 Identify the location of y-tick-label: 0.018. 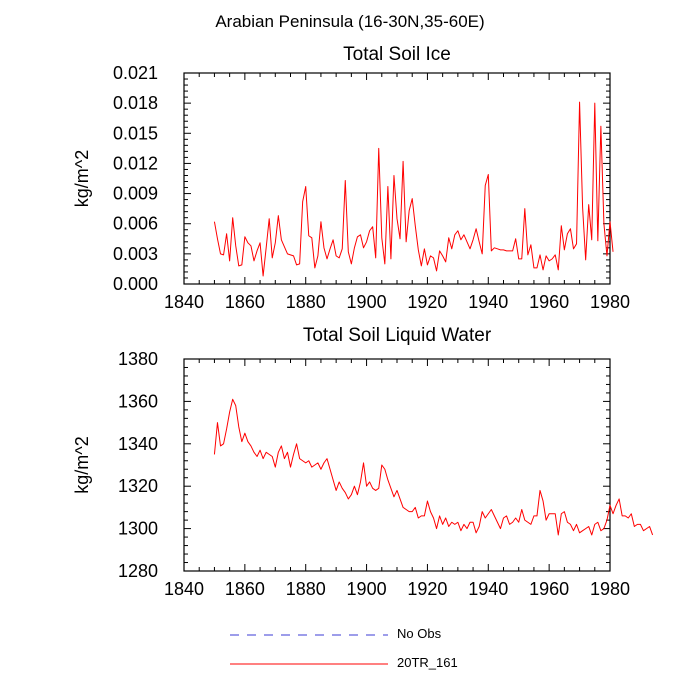
(135, 103).